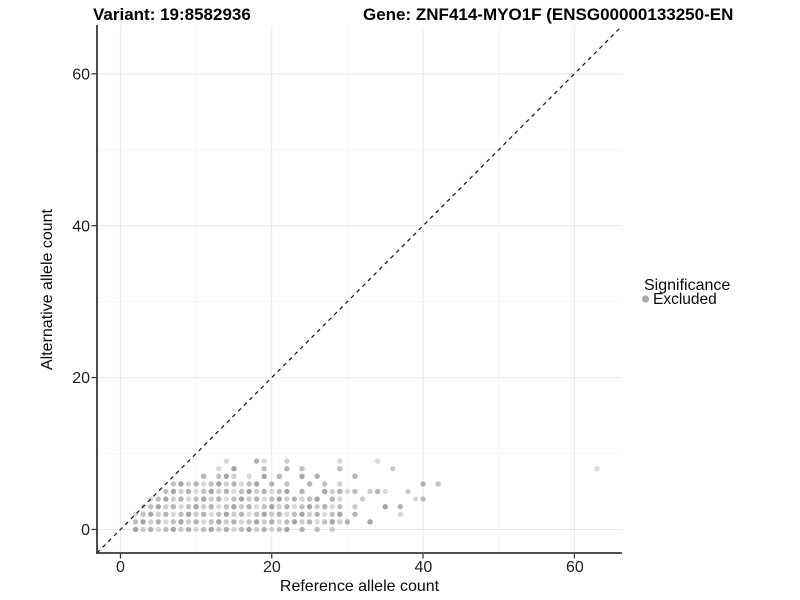 This screenshot has height=600, width=800. Describe the element at coordinates (575, 567) in the screenshot. I see `x-tick-label-60: 60` at that location.